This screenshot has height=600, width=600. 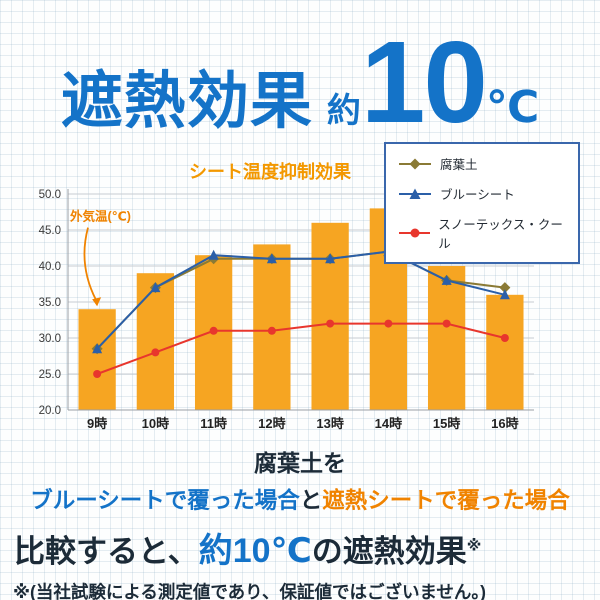 What do you see at coordinates (97, 423) in the screenshot?
I see `svg-text: 9時` at bounding box center [97, 423].